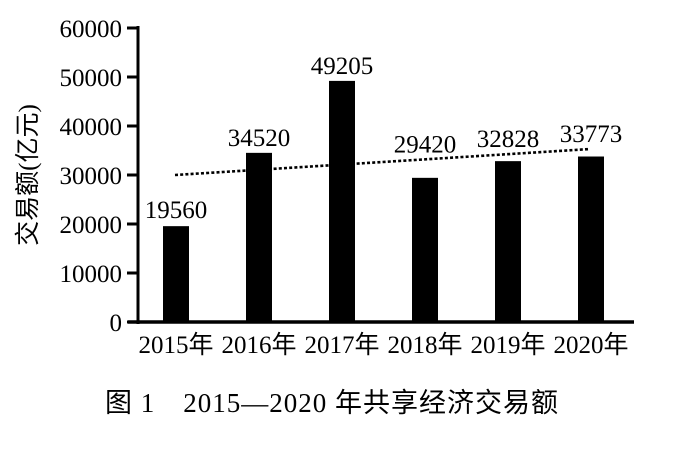 This screenshot has width=700, height=455. I want to click on bar-2015年, so click(176, 274).